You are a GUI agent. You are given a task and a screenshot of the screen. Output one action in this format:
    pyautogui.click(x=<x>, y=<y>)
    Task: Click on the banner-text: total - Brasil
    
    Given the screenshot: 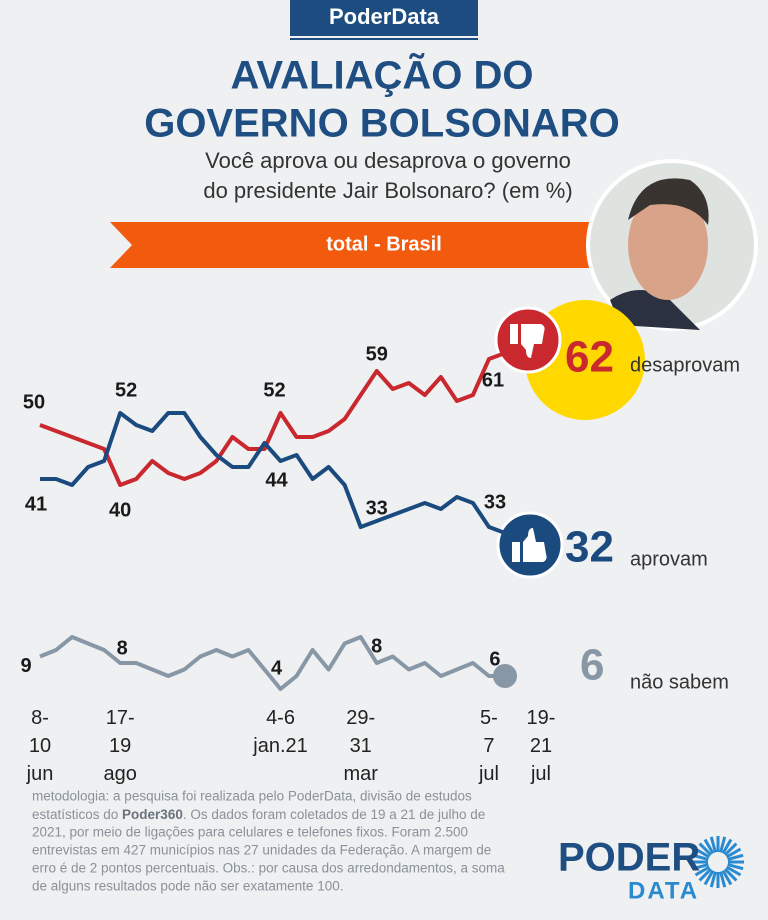 What is the action you would take?
    pyautogui.click(x=384, y=244)
    